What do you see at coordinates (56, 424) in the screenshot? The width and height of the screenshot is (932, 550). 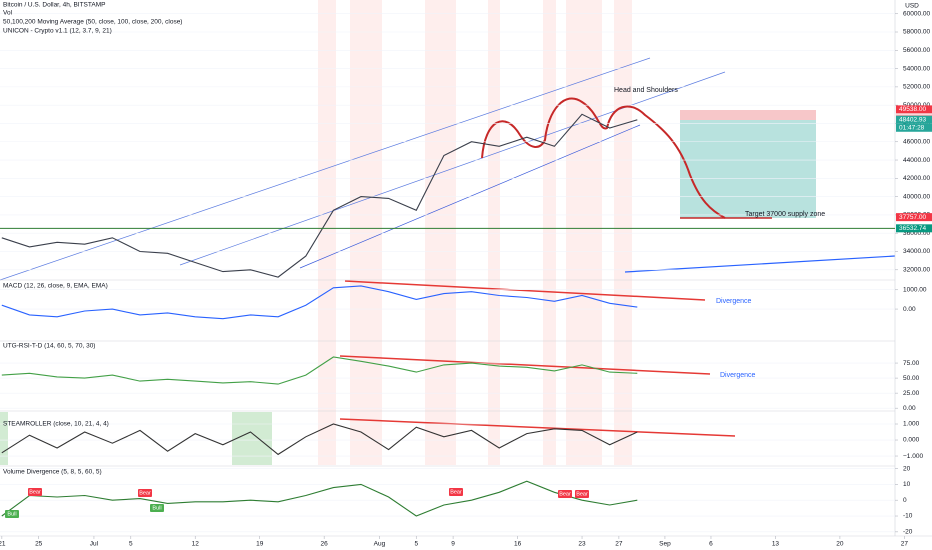 I see `panel-title: STEAMROLLER (close, 10, 21, 4, 4)` at bounding box center [56, 424].